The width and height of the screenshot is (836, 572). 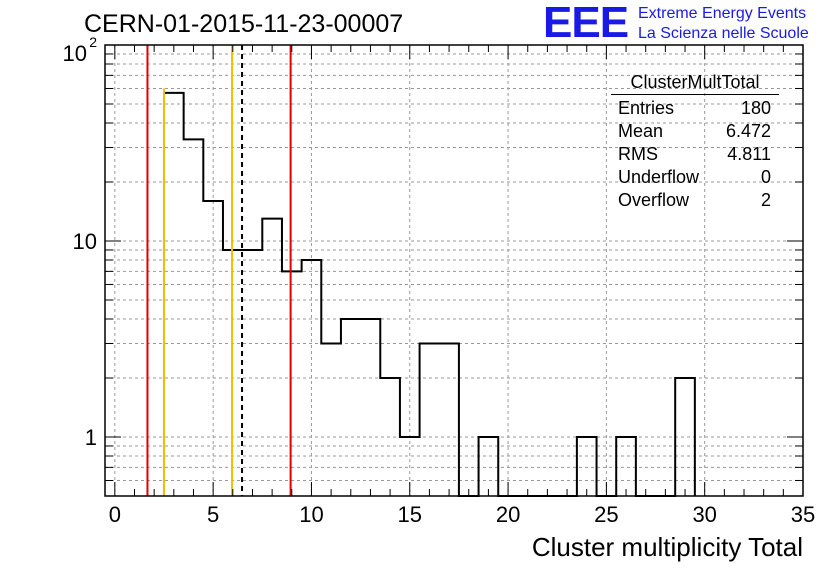 What do you see at coordinates (695, 108) in the screenshot?
I see `stats-row-entries: Entries 180` at bounding box center [695, 108].